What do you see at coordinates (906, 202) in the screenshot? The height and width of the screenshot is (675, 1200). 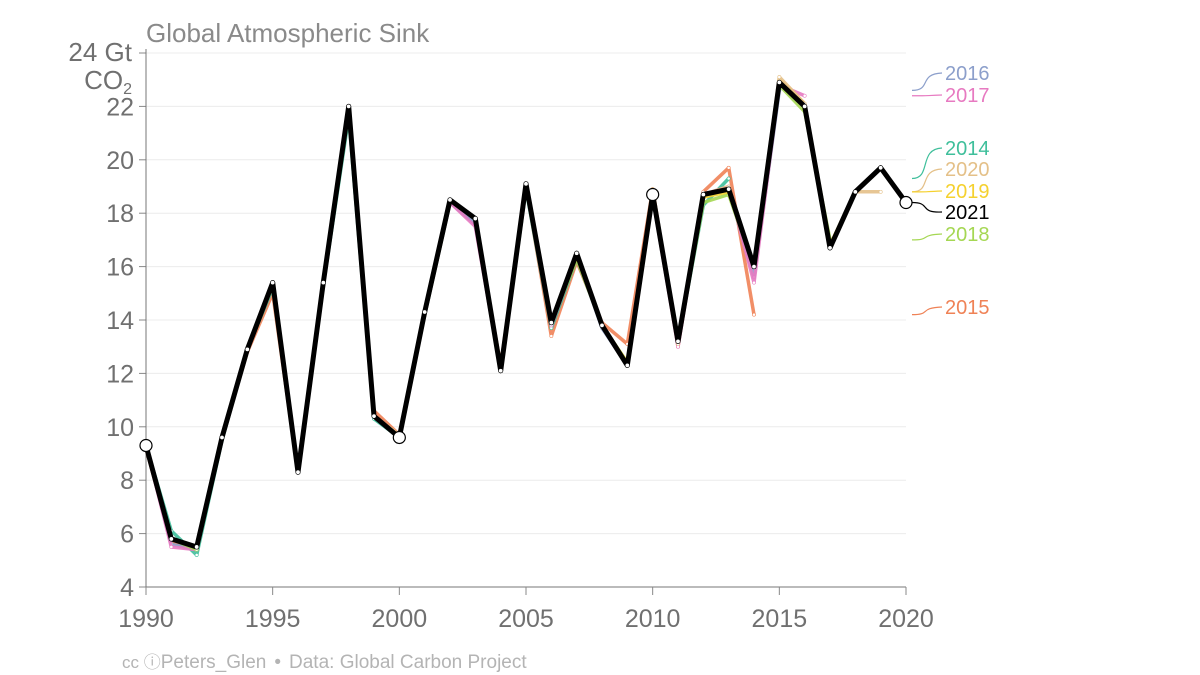 I see `open-marker-2020` at bounding box center [906, 202].